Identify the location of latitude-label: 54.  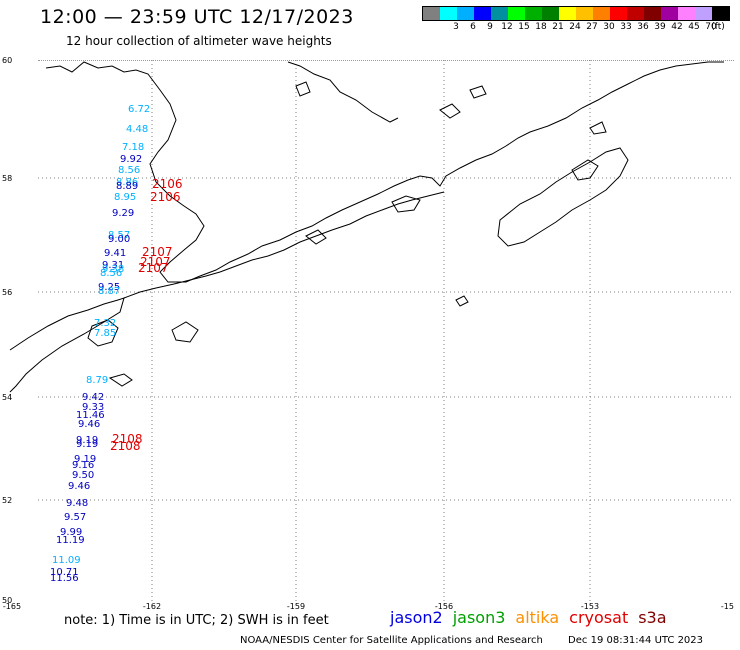
(7, 397).